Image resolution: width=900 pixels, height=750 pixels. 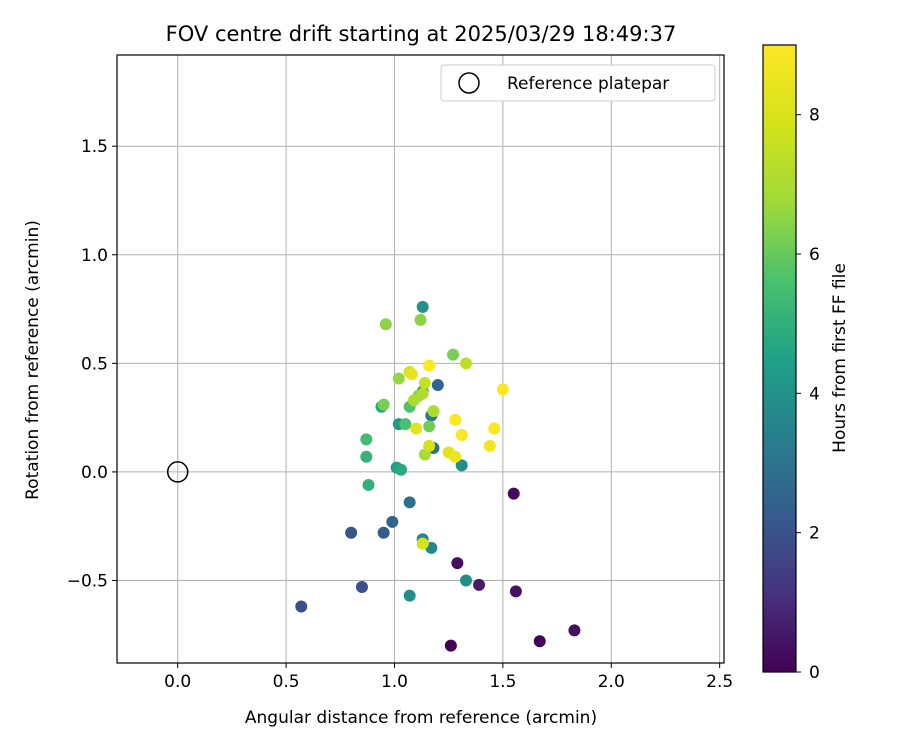 What do you see at coordinates (177, 682) in the screenshot?
I see `x-tick-label: 0.0` at bounding box center [177, 682].